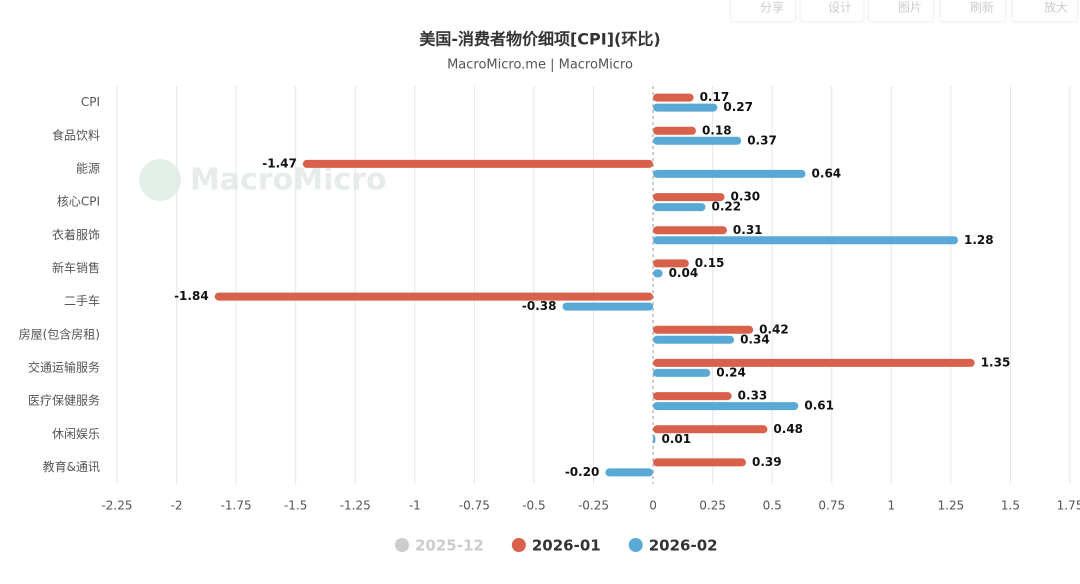  What do you see at coordinates (774, 329) in the screenshot?
I see `data-label: 0.42` at bounding box center [774, 329].